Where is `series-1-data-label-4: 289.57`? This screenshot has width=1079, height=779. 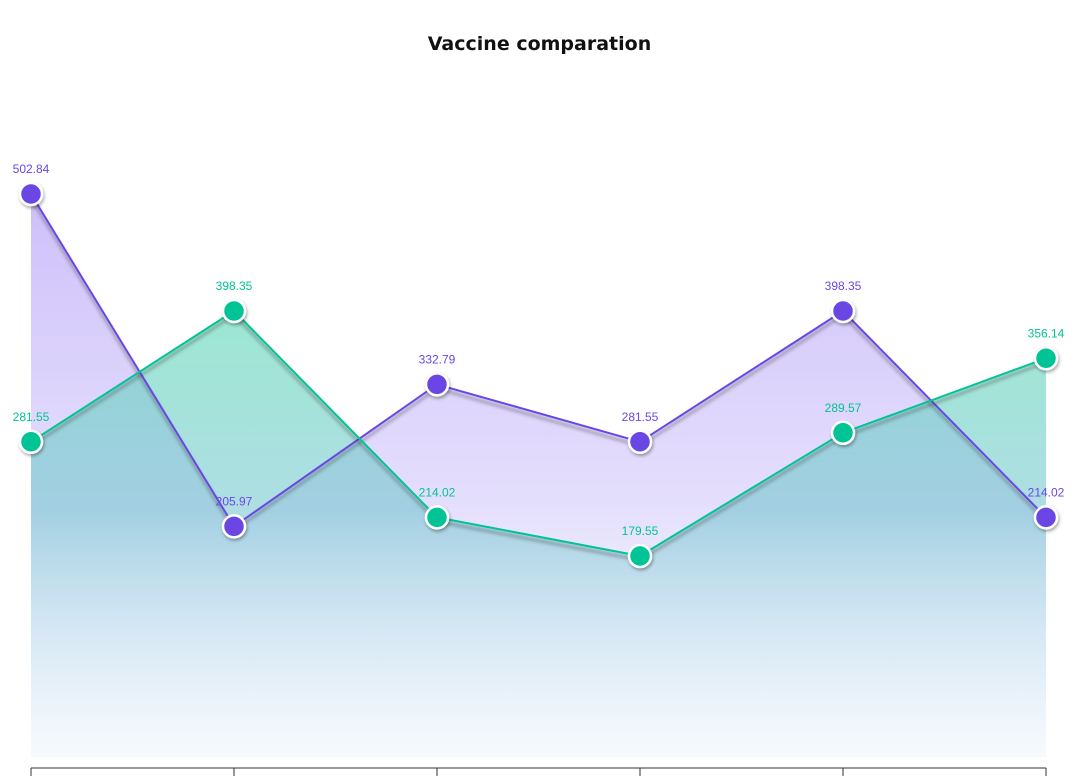
series-1-data-label-4: 289.57 is located at coordinates (843, 408).